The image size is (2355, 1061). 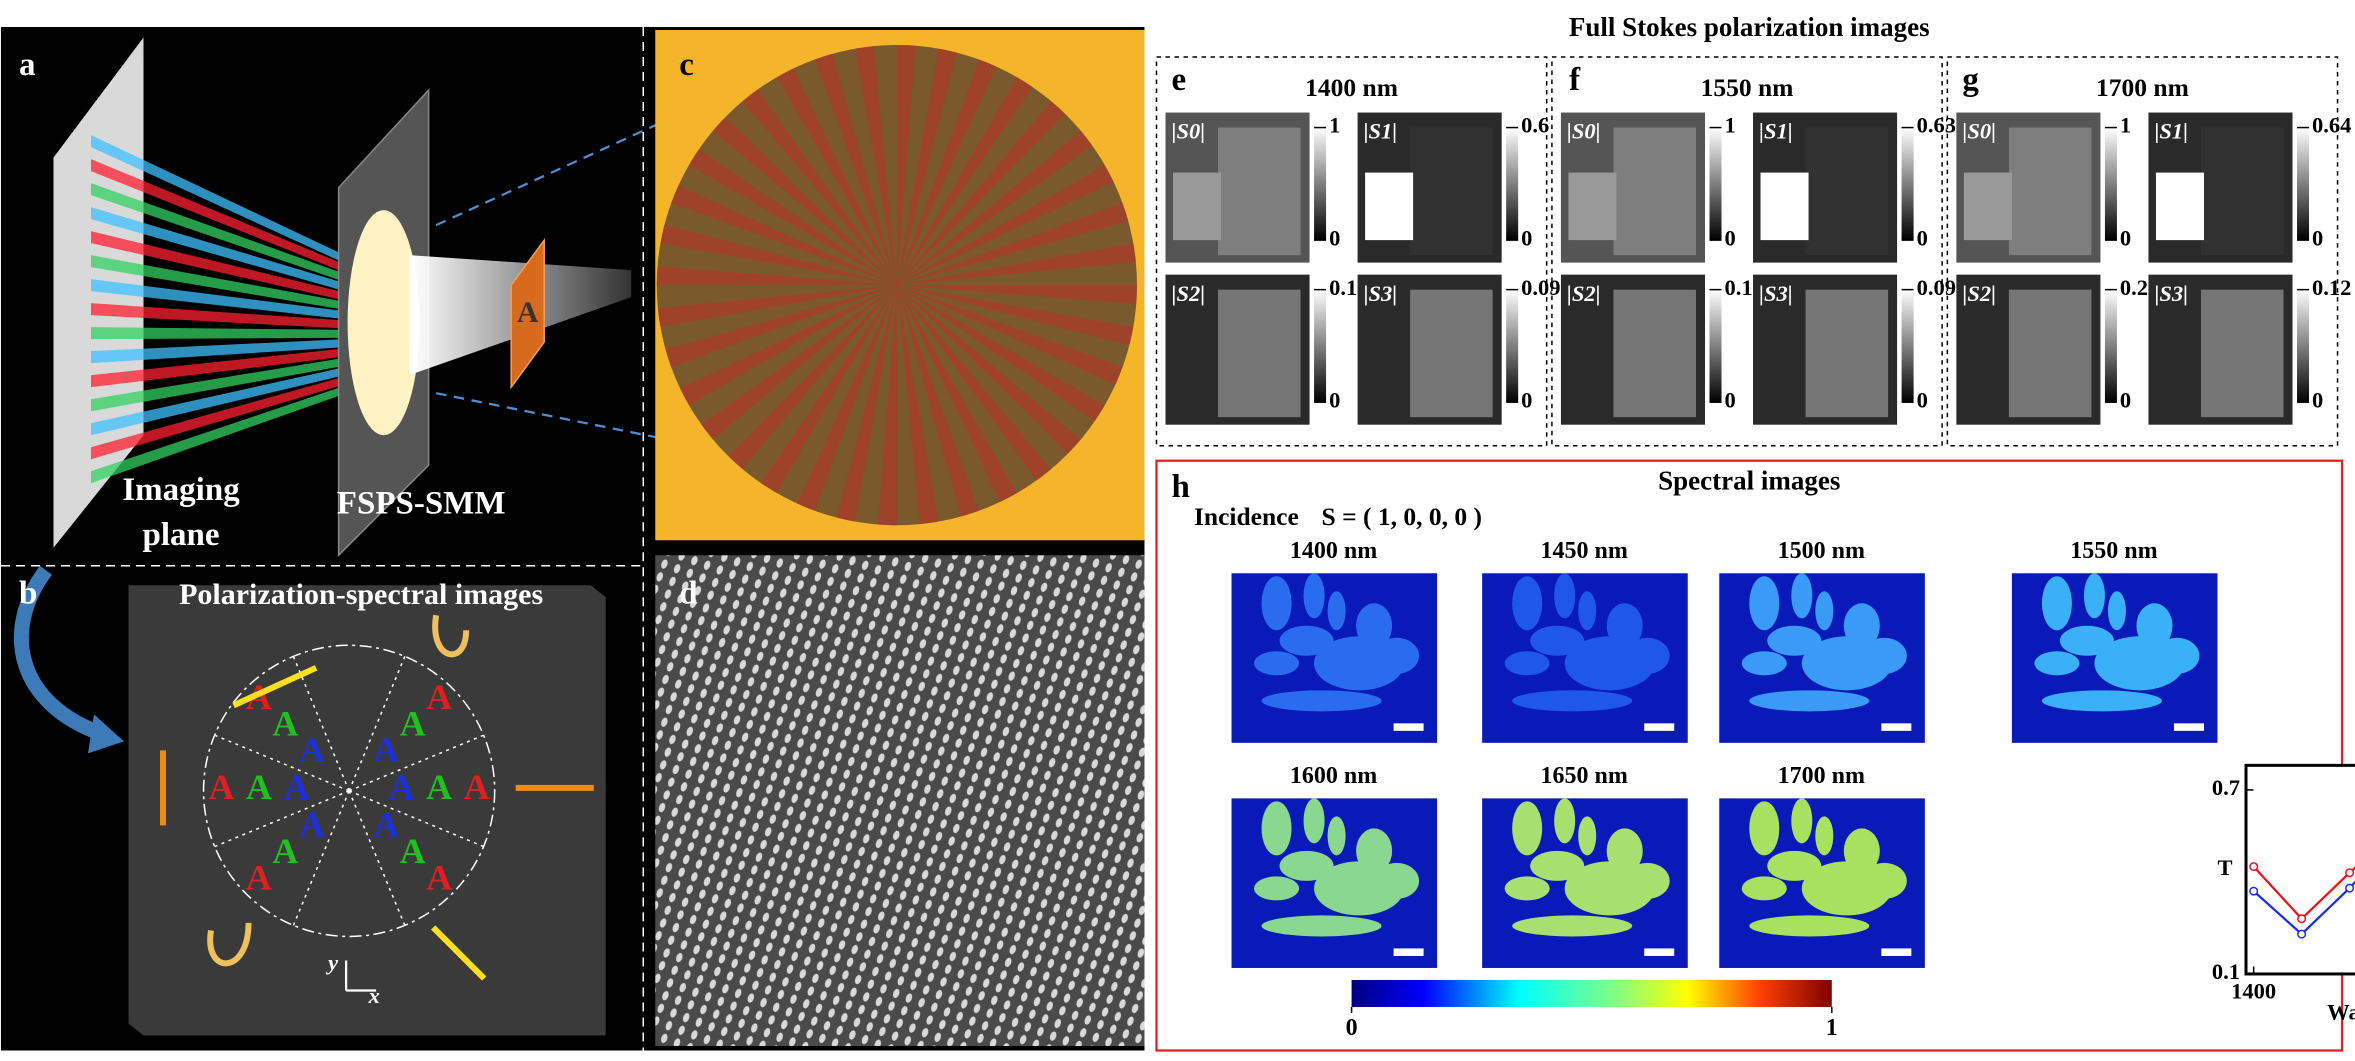 What do you see at coordinates (571, 164) in the screenshot?
I see `zoom-line` at bounding box center [571, 164].